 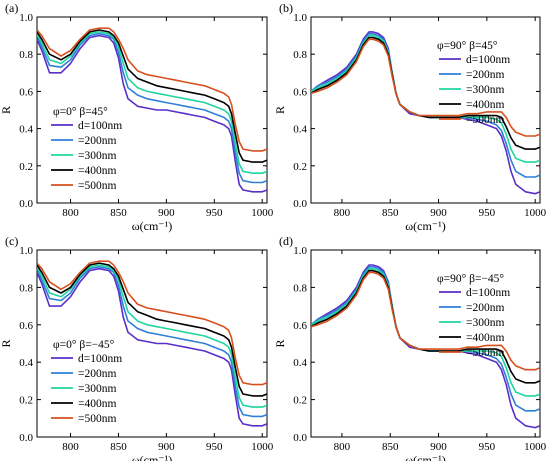 I want to click on legend-title: φ=0° β=45°, so click(x=80, y=112).